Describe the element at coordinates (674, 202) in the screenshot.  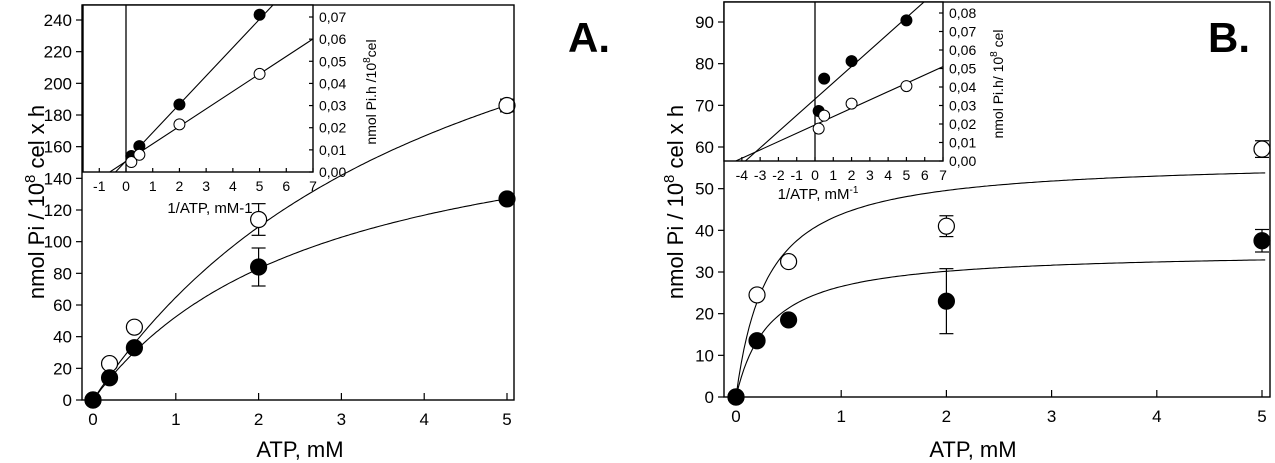
I see `panel-b-ylabel: nmol Pi / 108 cel x h` at that location.